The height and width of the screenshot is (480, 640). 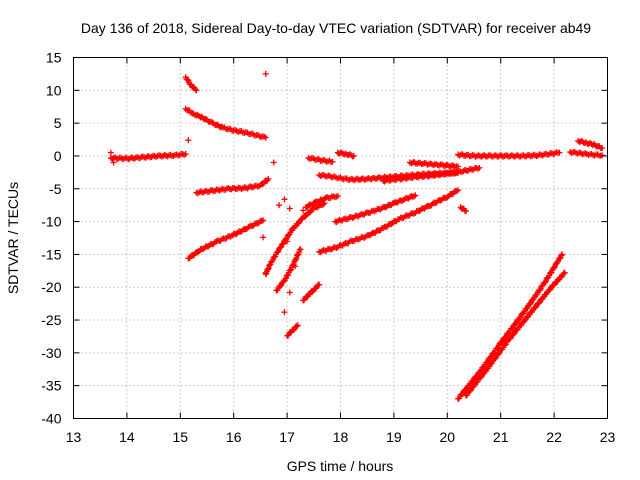 What do you see at coordinates (181, 437) in the screenshot?
I see `x-tick-label: 15` at bounding box center [181, 437].